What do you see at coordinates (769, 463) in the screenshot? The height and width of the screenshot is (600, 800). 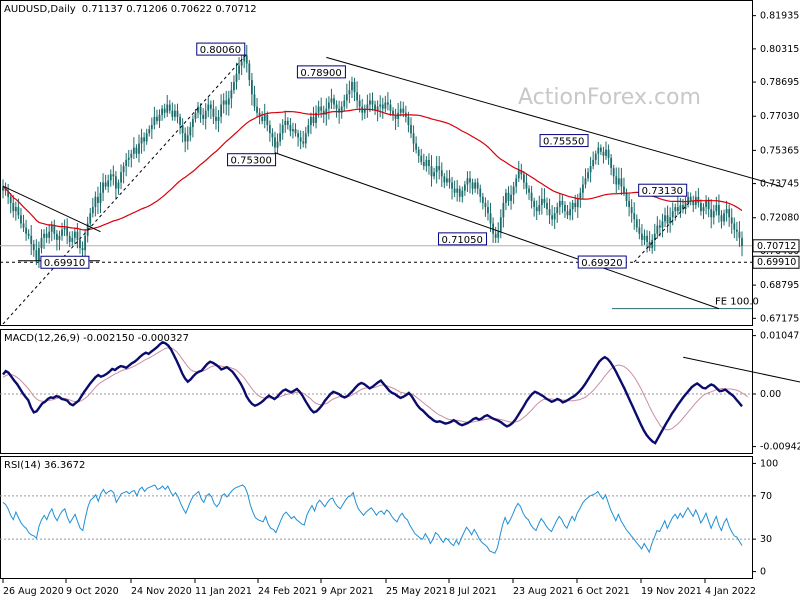 I see `rsi-tick-label: 100` at bounding box center [769, 463].